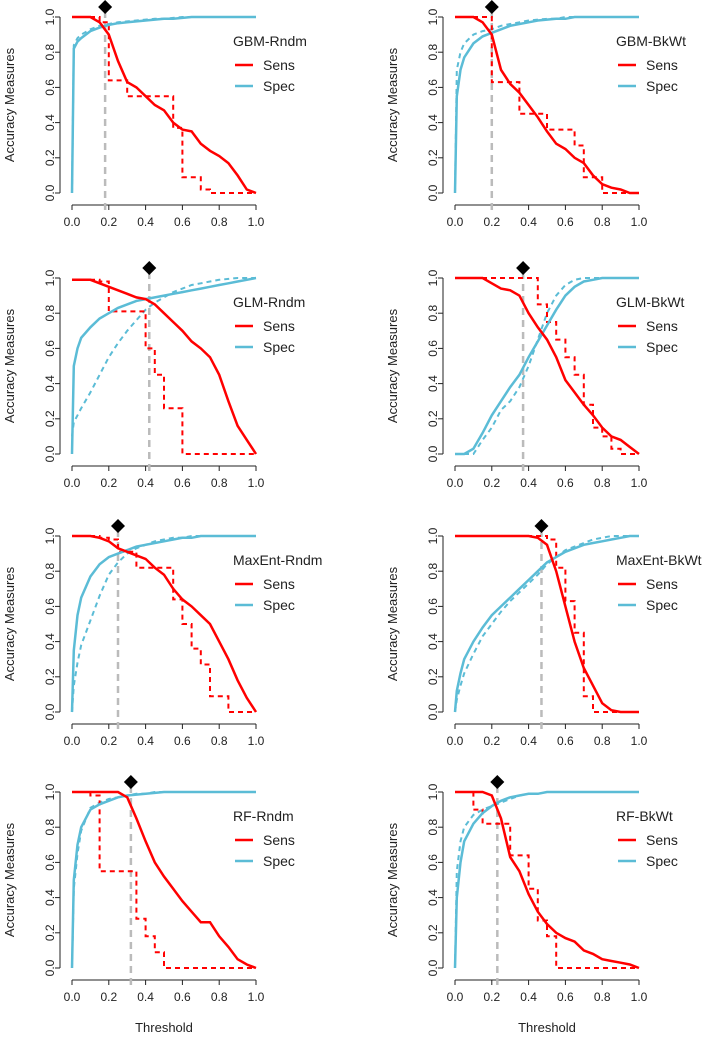 The width and height of the screenshot is (709, 1043). I want to click on legend-title: MaxEnt-BkWt, so click(659, 560).